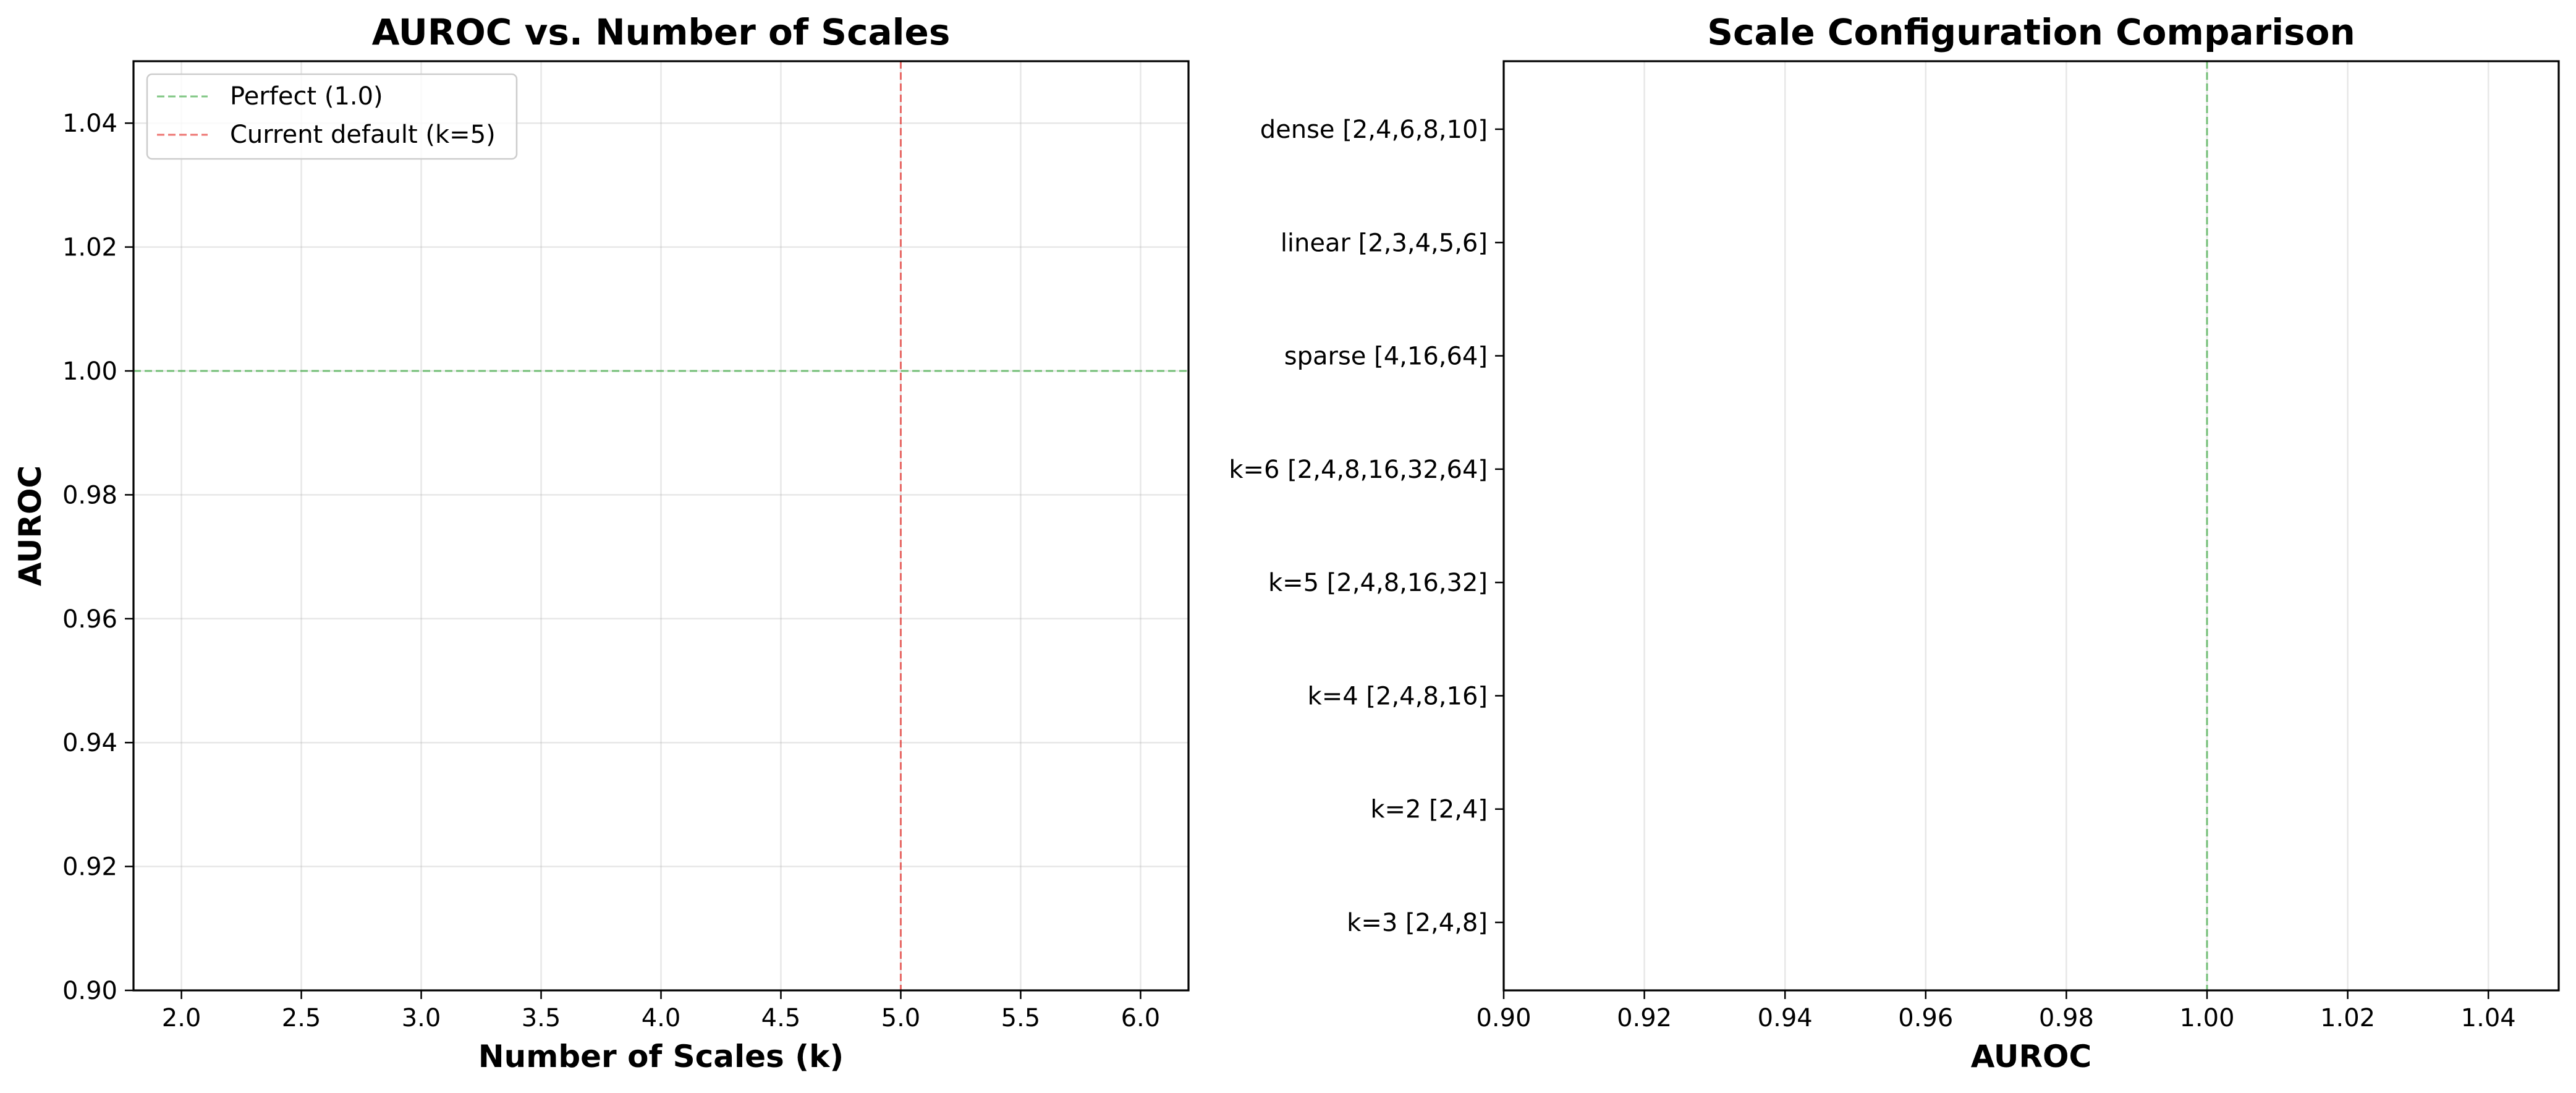 The width and height of the screenshot is (2576, 1093). I want to click on y-tick-label: 0.94, so click(89, 743).